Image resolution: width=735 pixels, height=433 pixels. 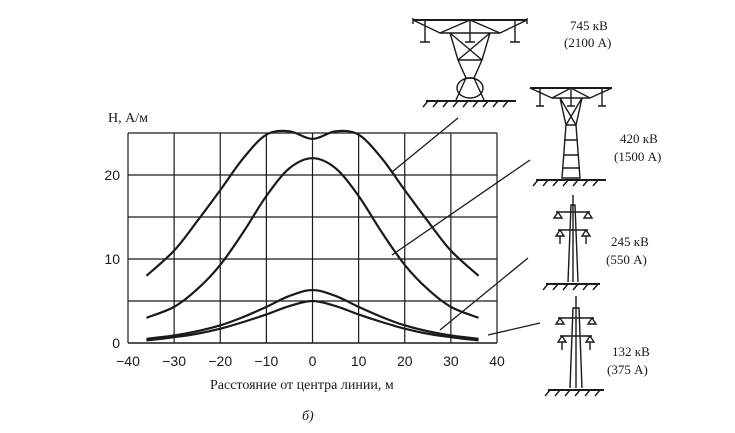 I want to click on x-tick-labels: −40 −30 −20 −10 0 10 20 30 40, so click(x=310, y=361).